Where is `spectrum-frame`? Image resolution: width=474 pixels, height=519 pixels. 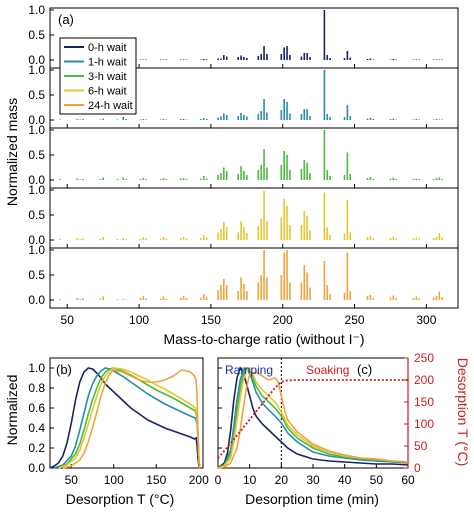 spectrum-frame is located at coordinates (254, 278).